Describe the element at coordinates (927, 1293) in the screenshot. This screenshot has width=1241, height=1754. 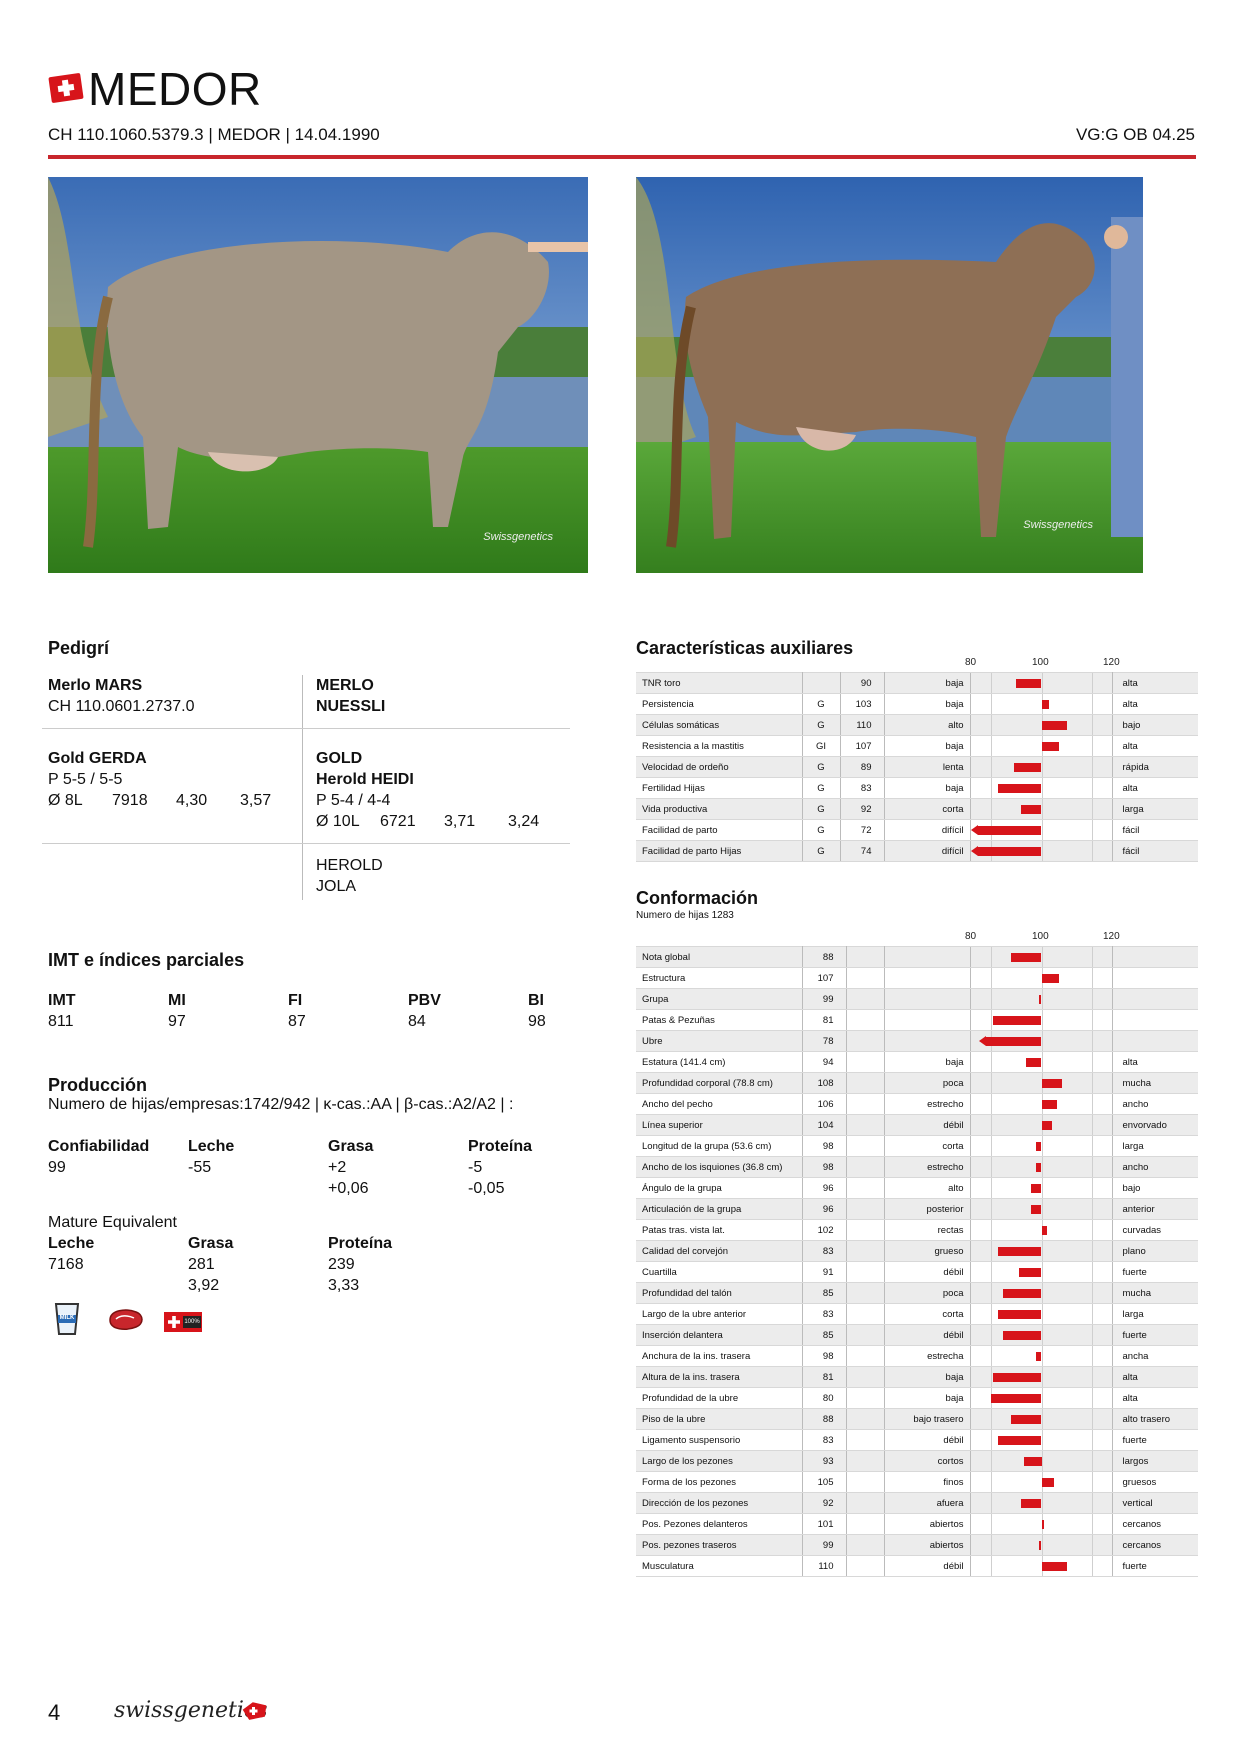
I see `conf-low-label: poca` at that location.